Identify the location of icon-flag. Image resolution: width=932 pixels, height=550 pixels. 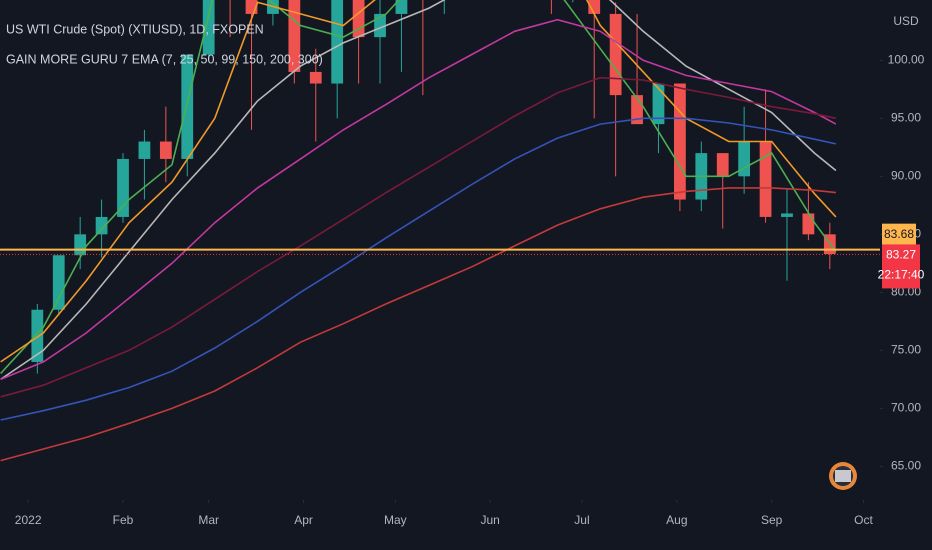
(843, 476).